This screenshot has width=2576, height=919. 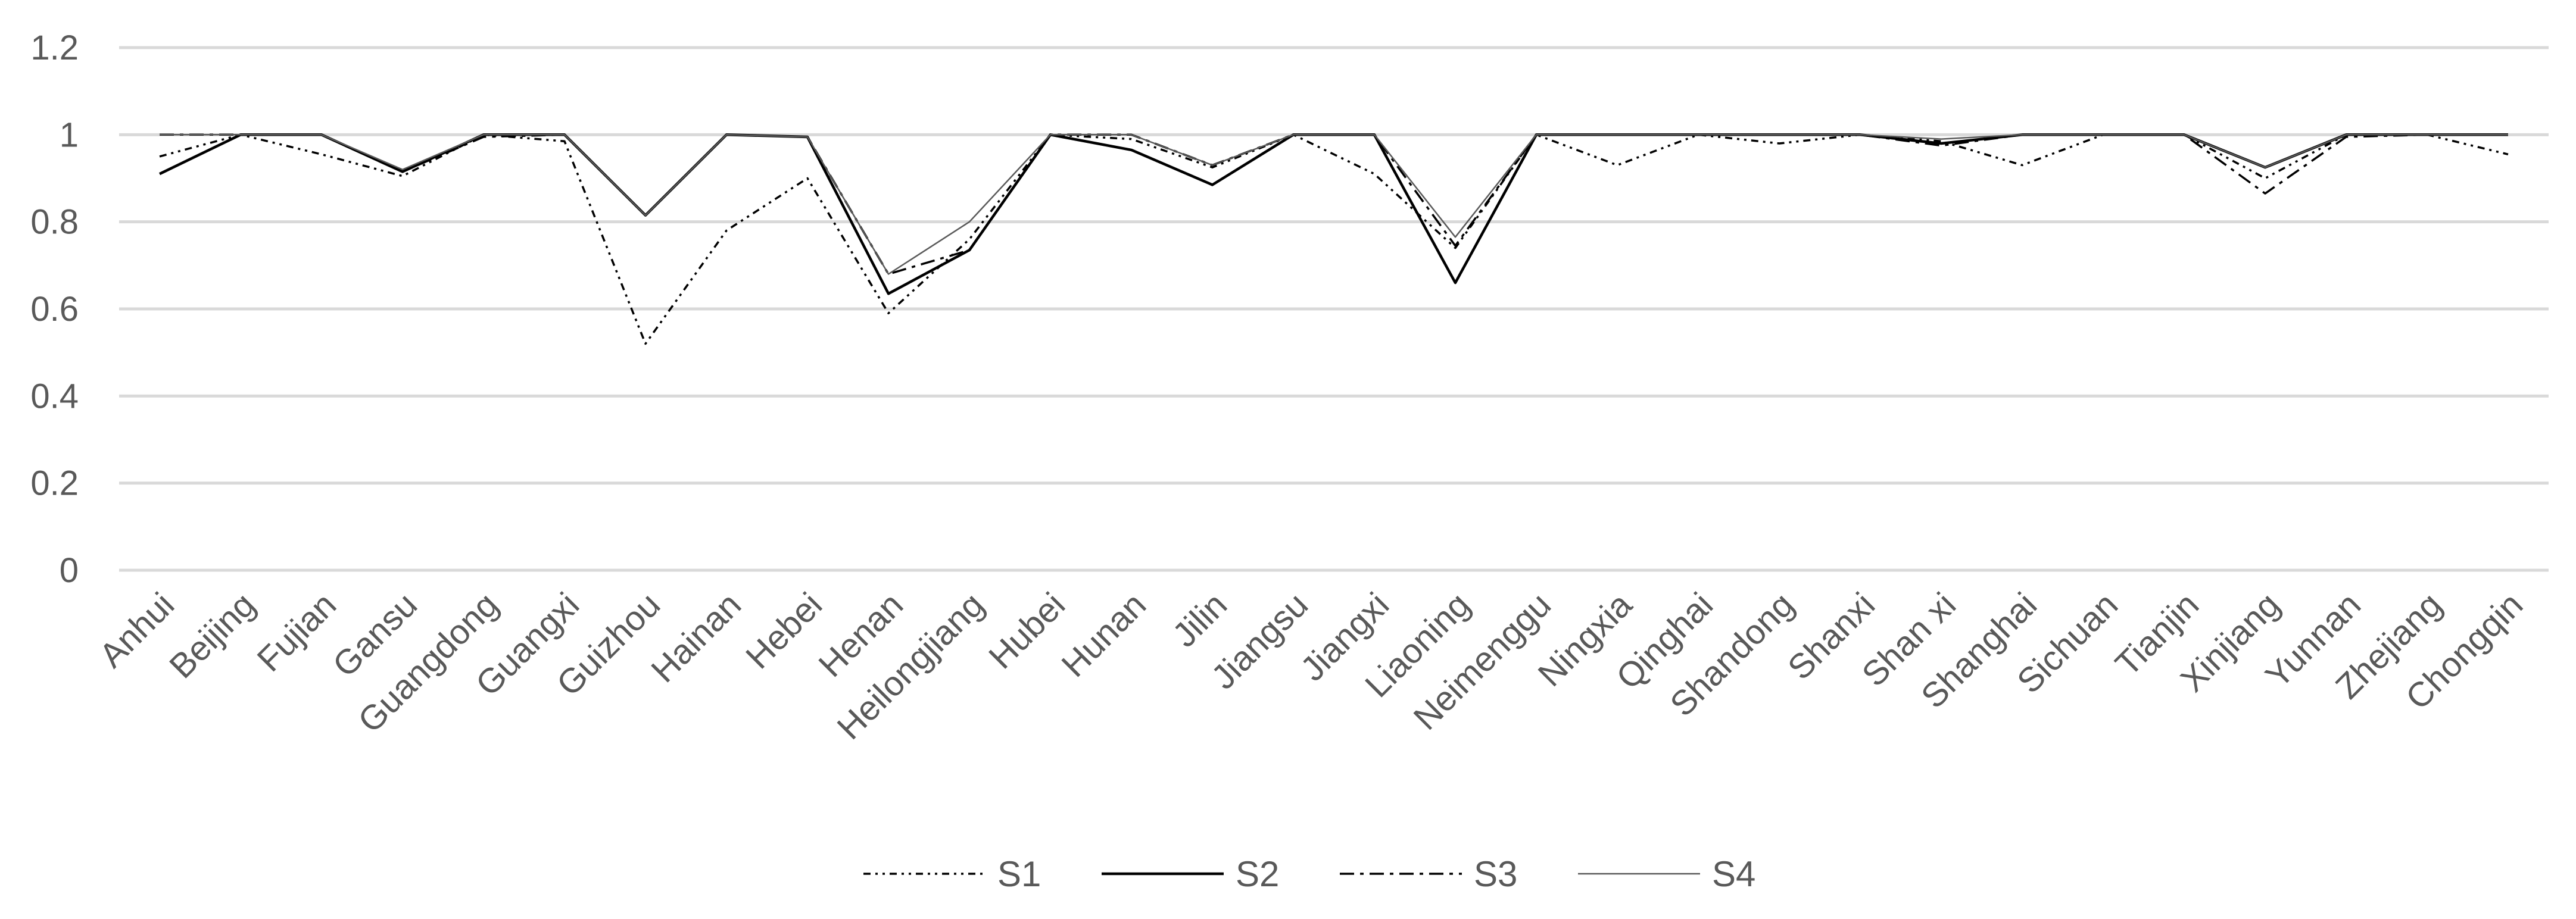 What do you see at coordinates (1019, 874) in the screenshot?
I see `legend-label-s1: S1` at bounding box center [1019, 874].